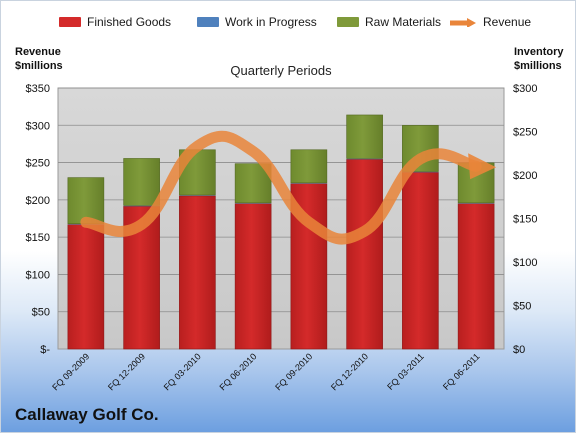 The height and width of the screenshot is (433, 576). I want to click on category-label: FQ 09-2009, so click(70, 371).